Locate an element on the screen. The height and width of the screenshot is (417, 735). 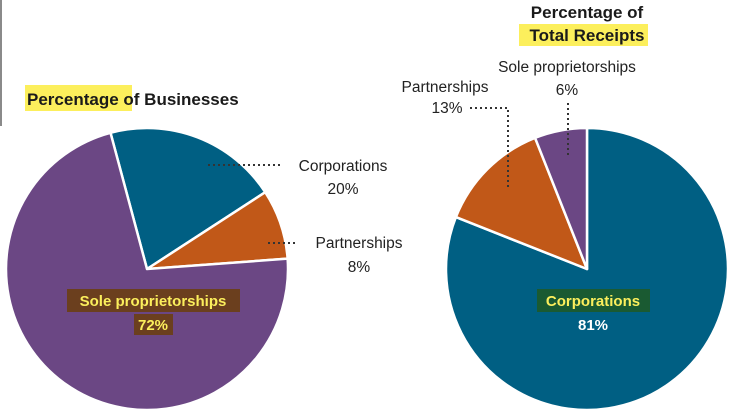
receipts-slice-sole-proprietorships is located at coordinates (561, 198).